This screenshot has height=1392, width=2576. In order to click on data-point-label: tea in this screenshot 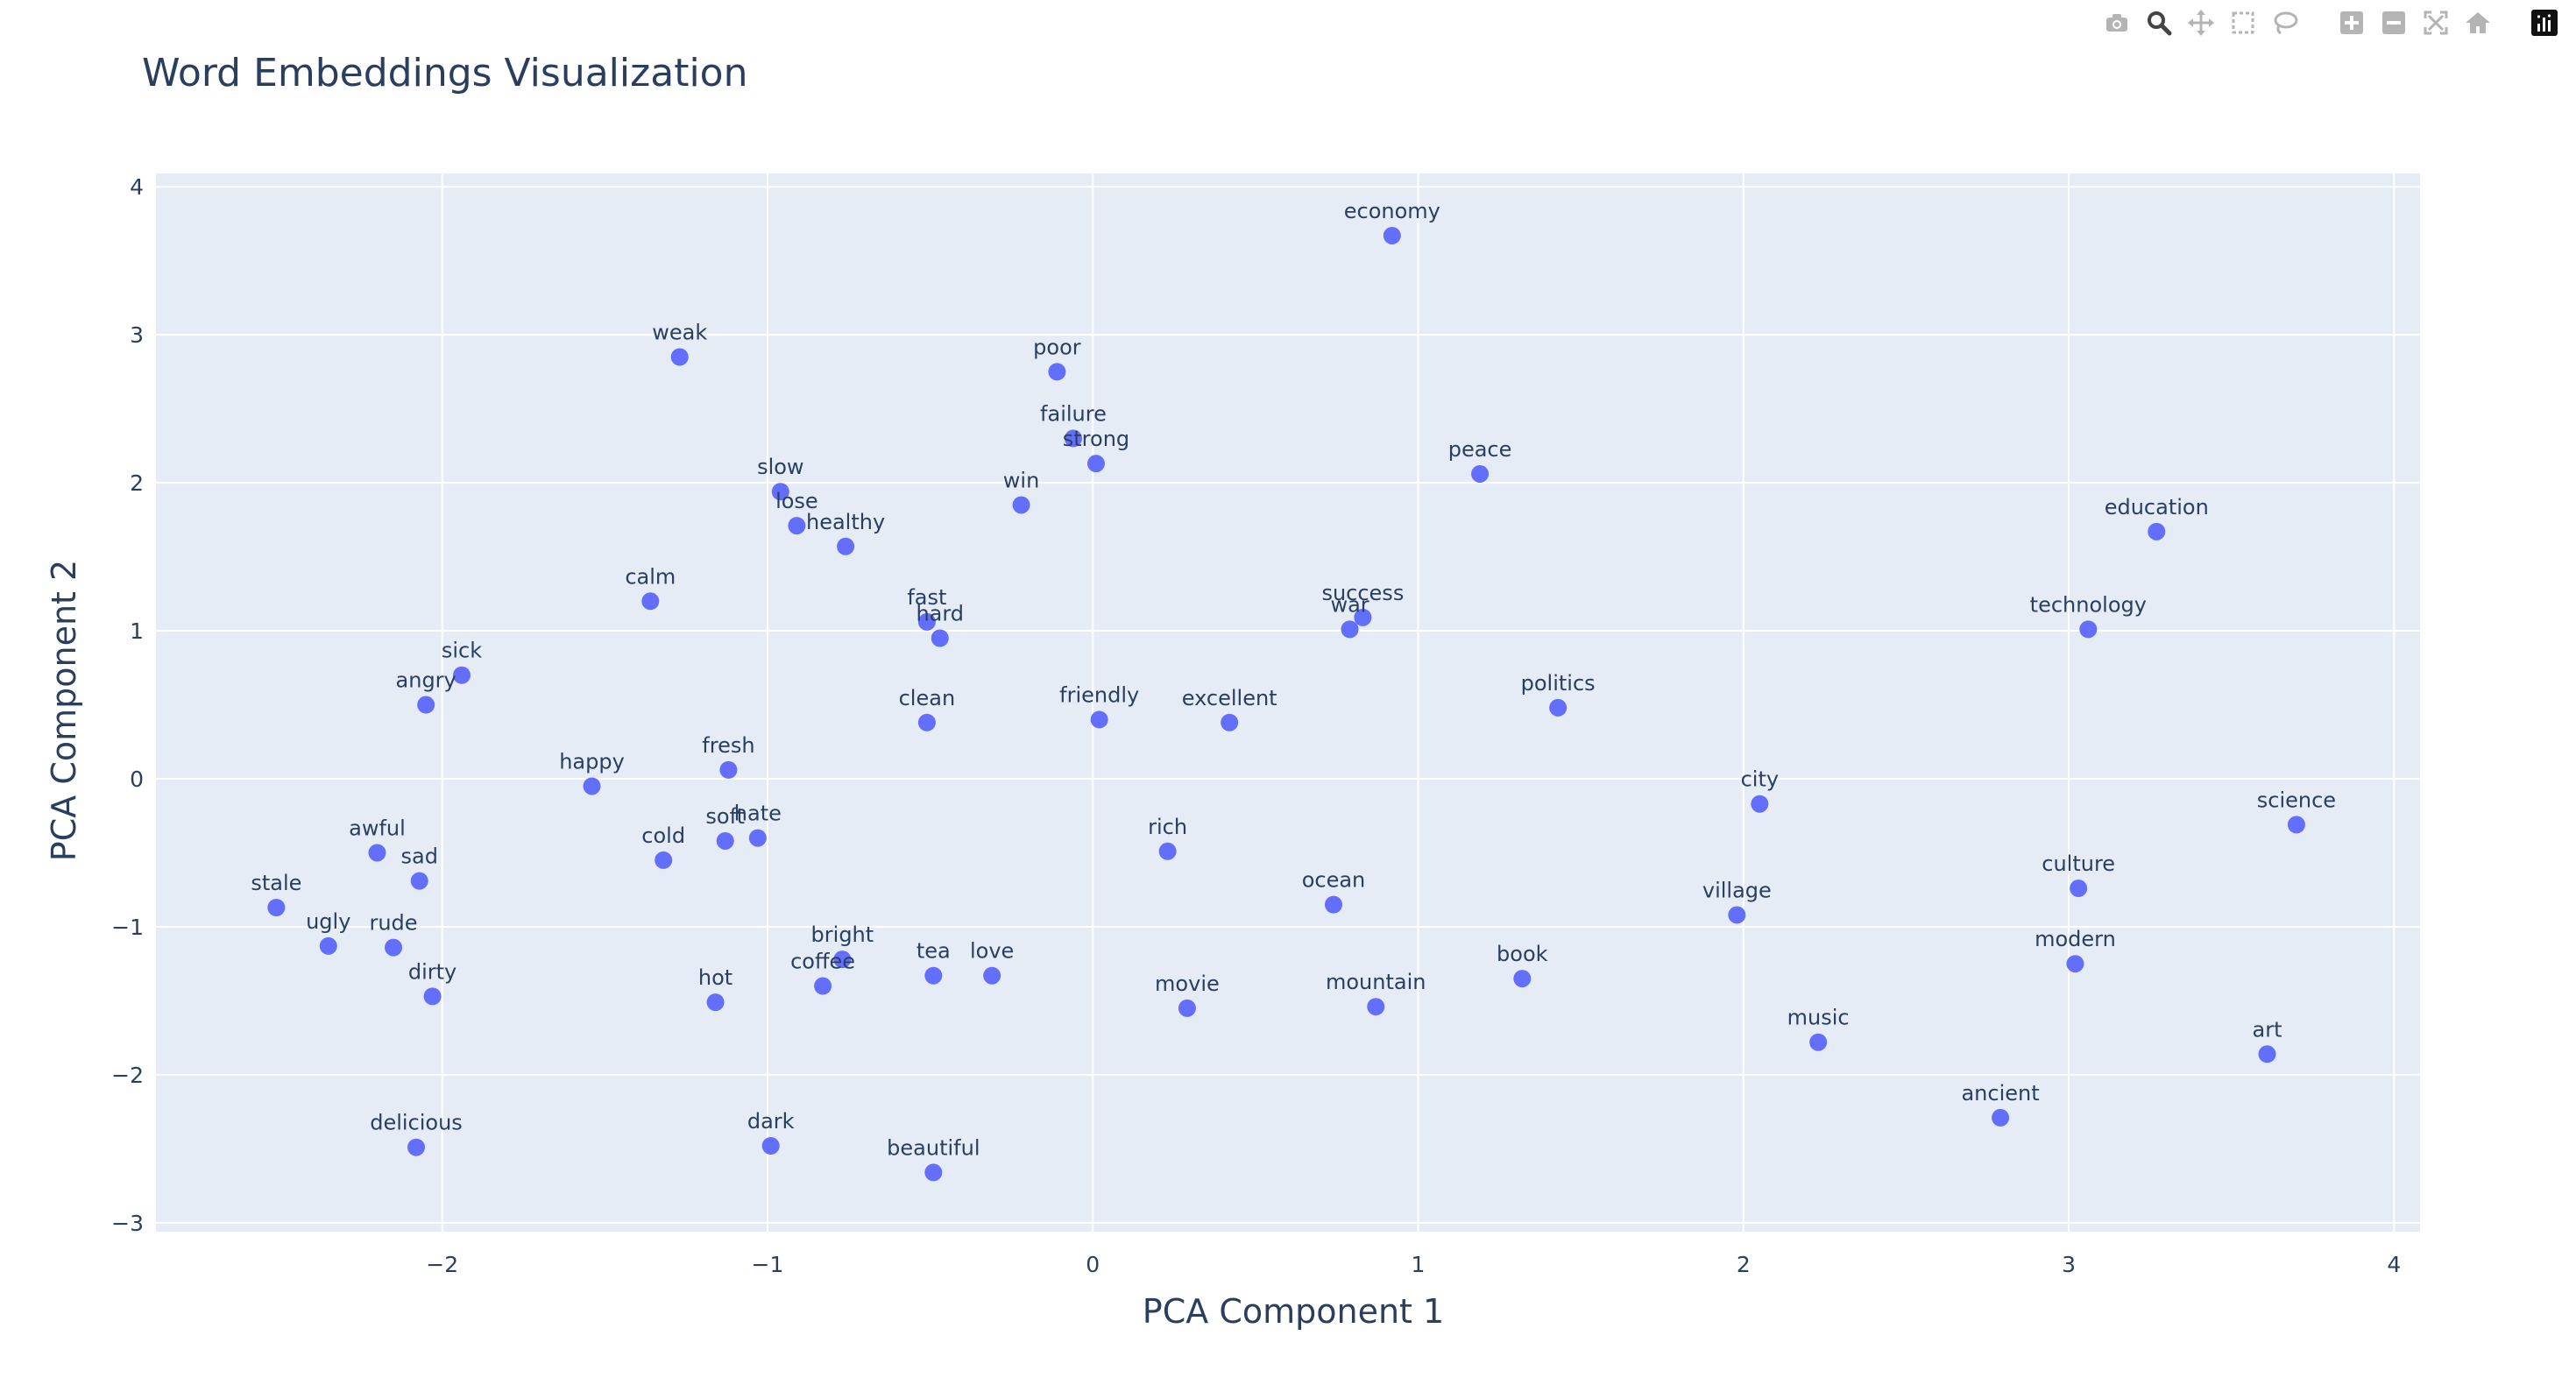, I will do `click(933, 951)`.